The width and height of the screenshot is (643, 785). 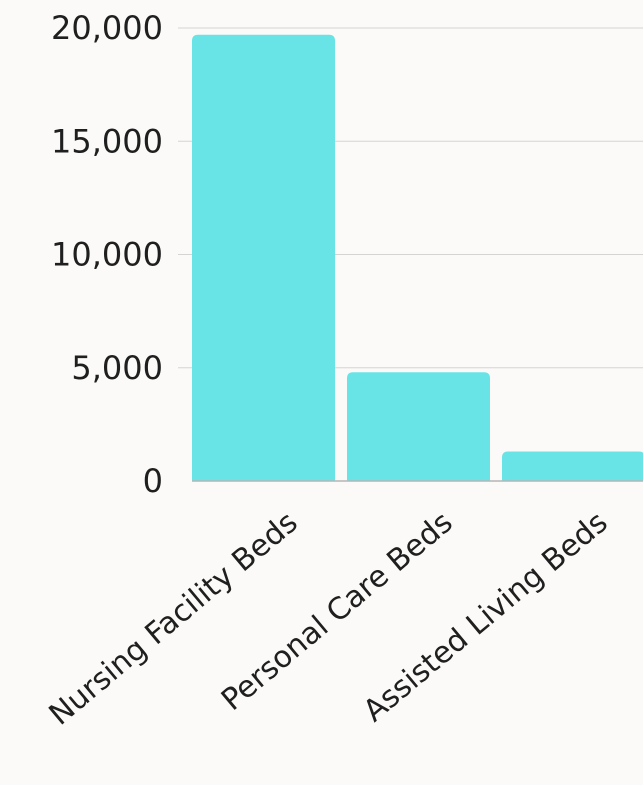 What do you see at coordinates (117, 368) in the screenshot?
I see `y-tick-label: 5,000` at bounding box center [117, 368].